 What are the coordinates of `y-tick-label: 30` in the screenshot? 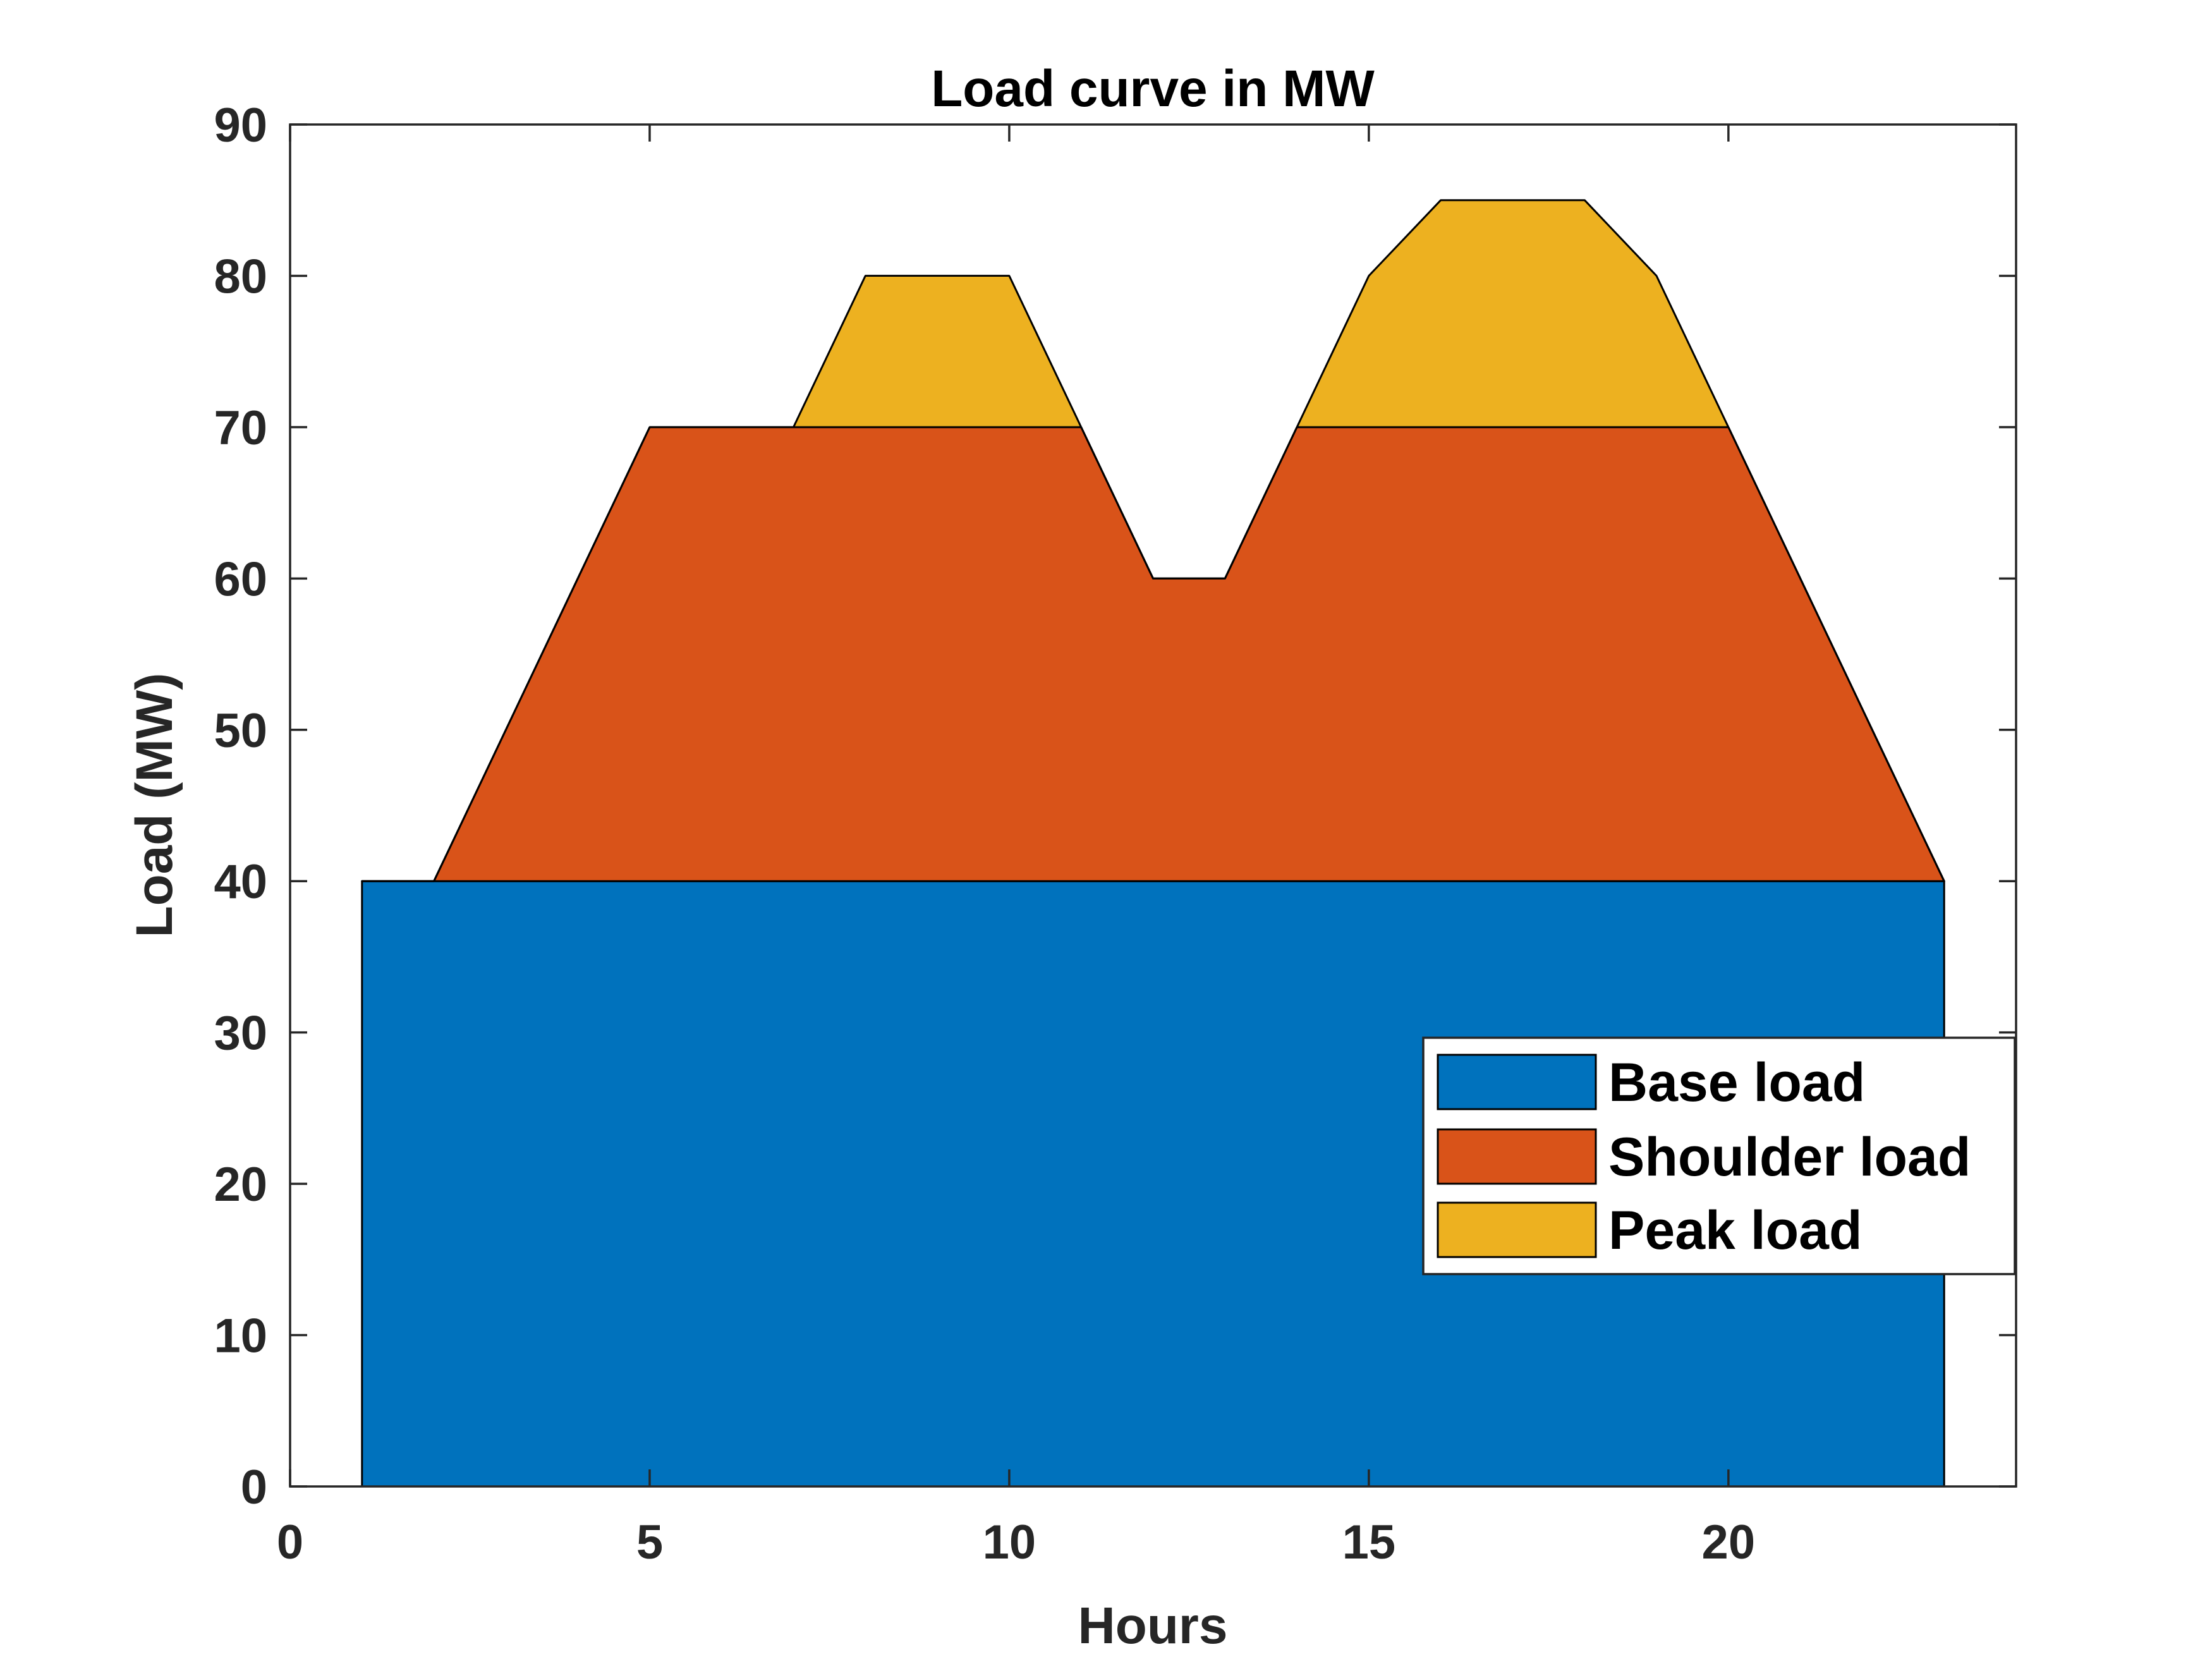 It's located at (240, 1033).